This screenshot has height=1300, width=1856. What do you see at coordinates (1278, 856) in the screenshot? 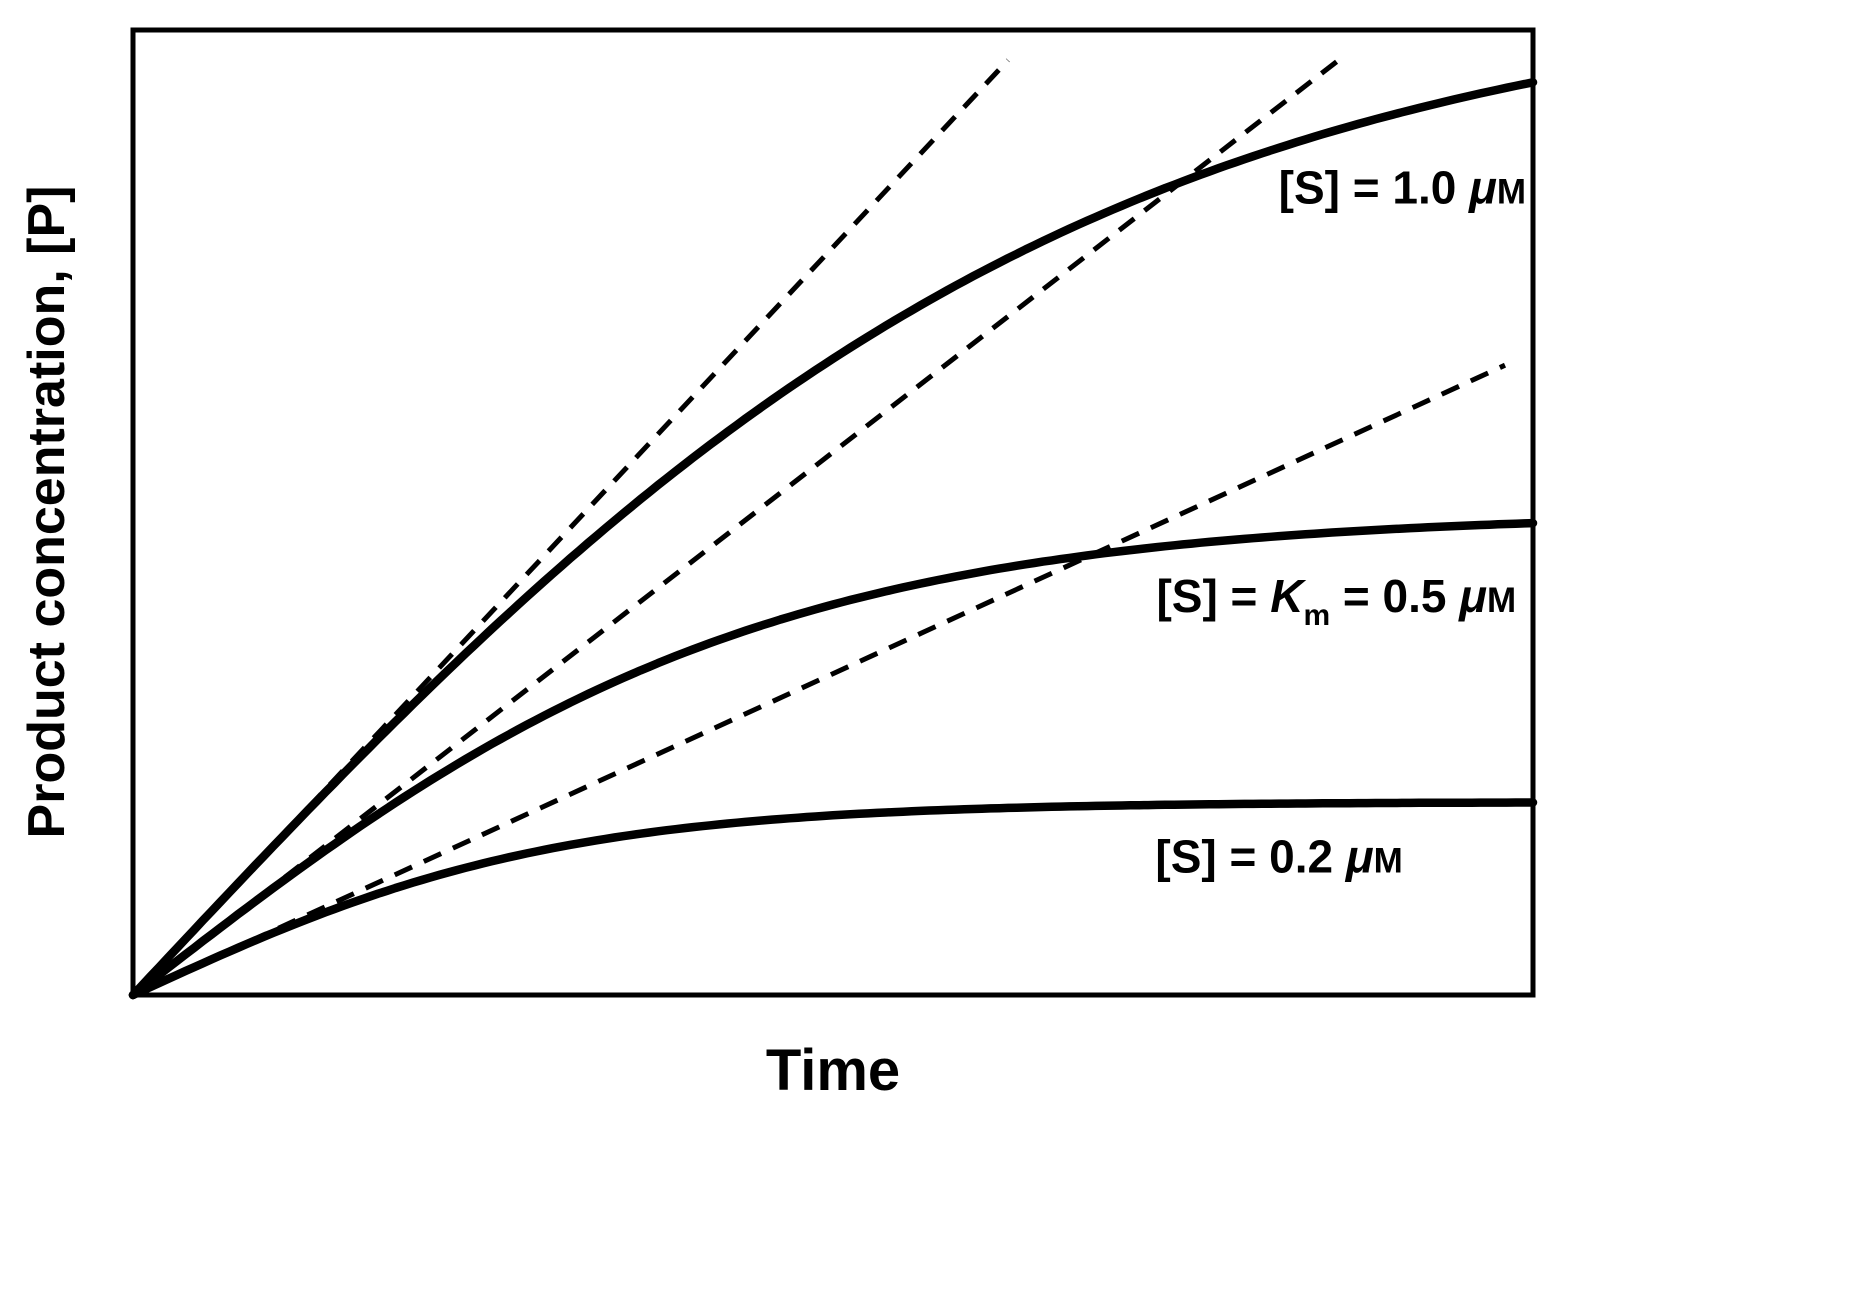
I see `curve-label-substrate-0-2-uM: [S] = 0.2 μM` at bounding box center [1278, 856].